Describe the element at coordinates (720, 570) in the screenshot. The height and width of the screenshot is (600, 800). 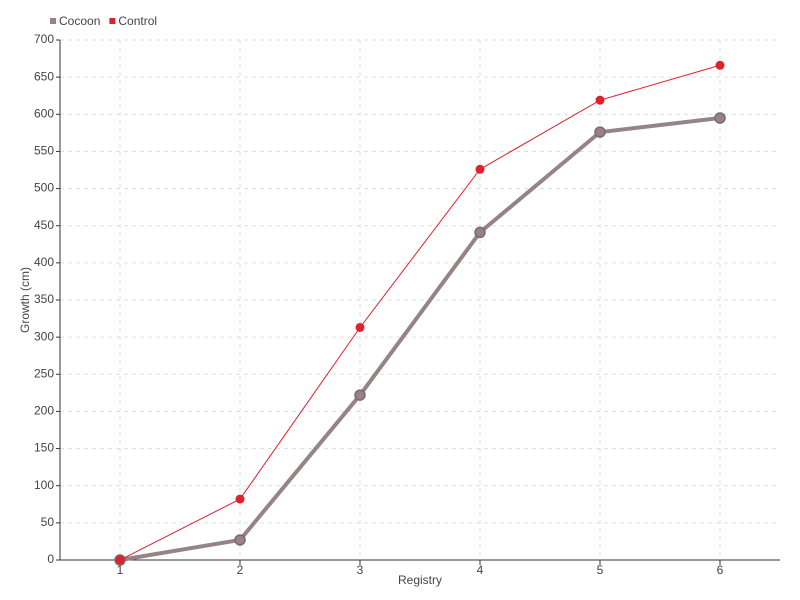
I see `x-tick-label: 6` at that location.